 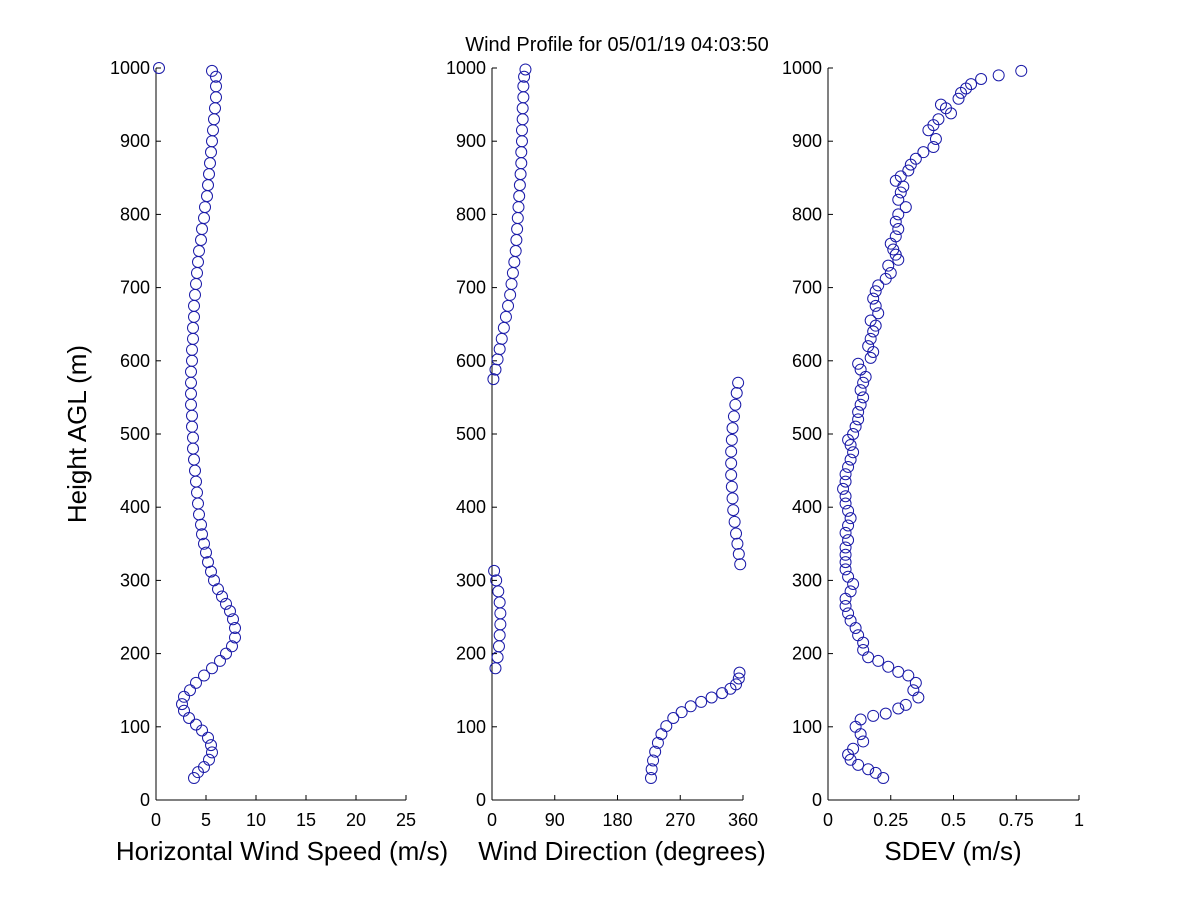 What do you see at coordinates (356, 820) in the screenshot?
I see `speed-x-tick-label: 20` at bounding box center [356, 820].